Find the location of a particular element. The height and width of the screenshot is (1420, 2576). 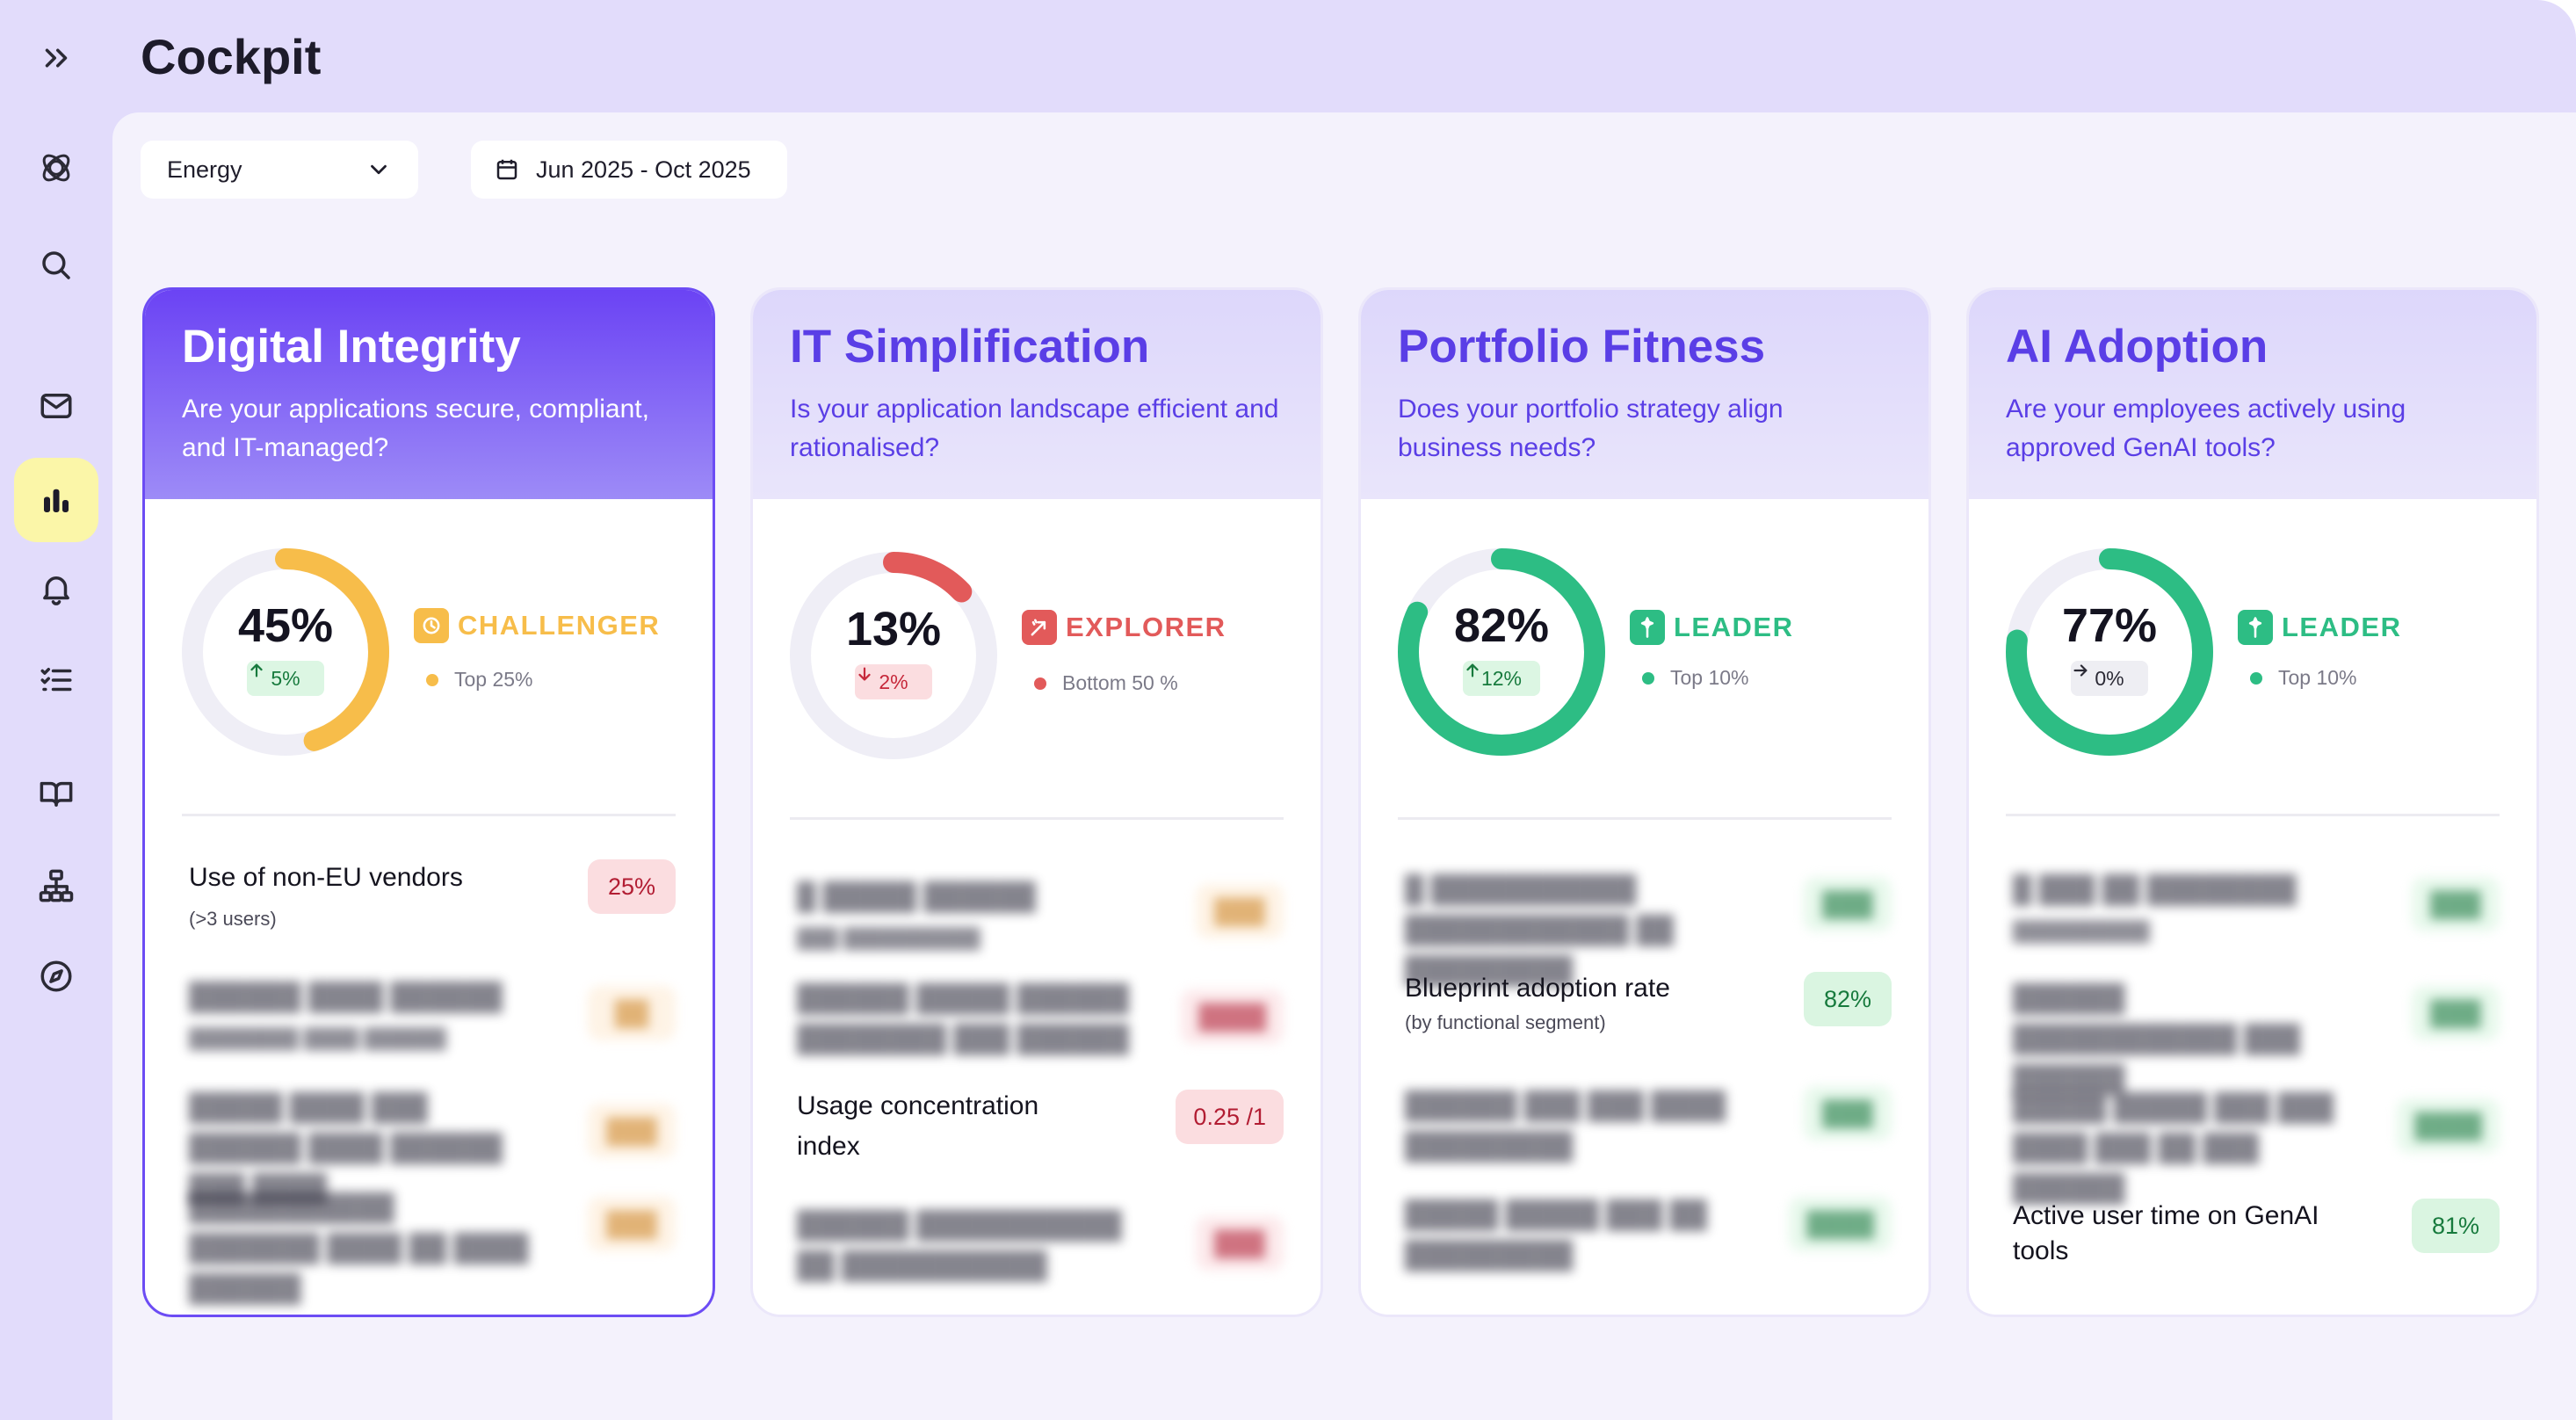

score-delta-value: 2% is located at coordinates (893, 682).